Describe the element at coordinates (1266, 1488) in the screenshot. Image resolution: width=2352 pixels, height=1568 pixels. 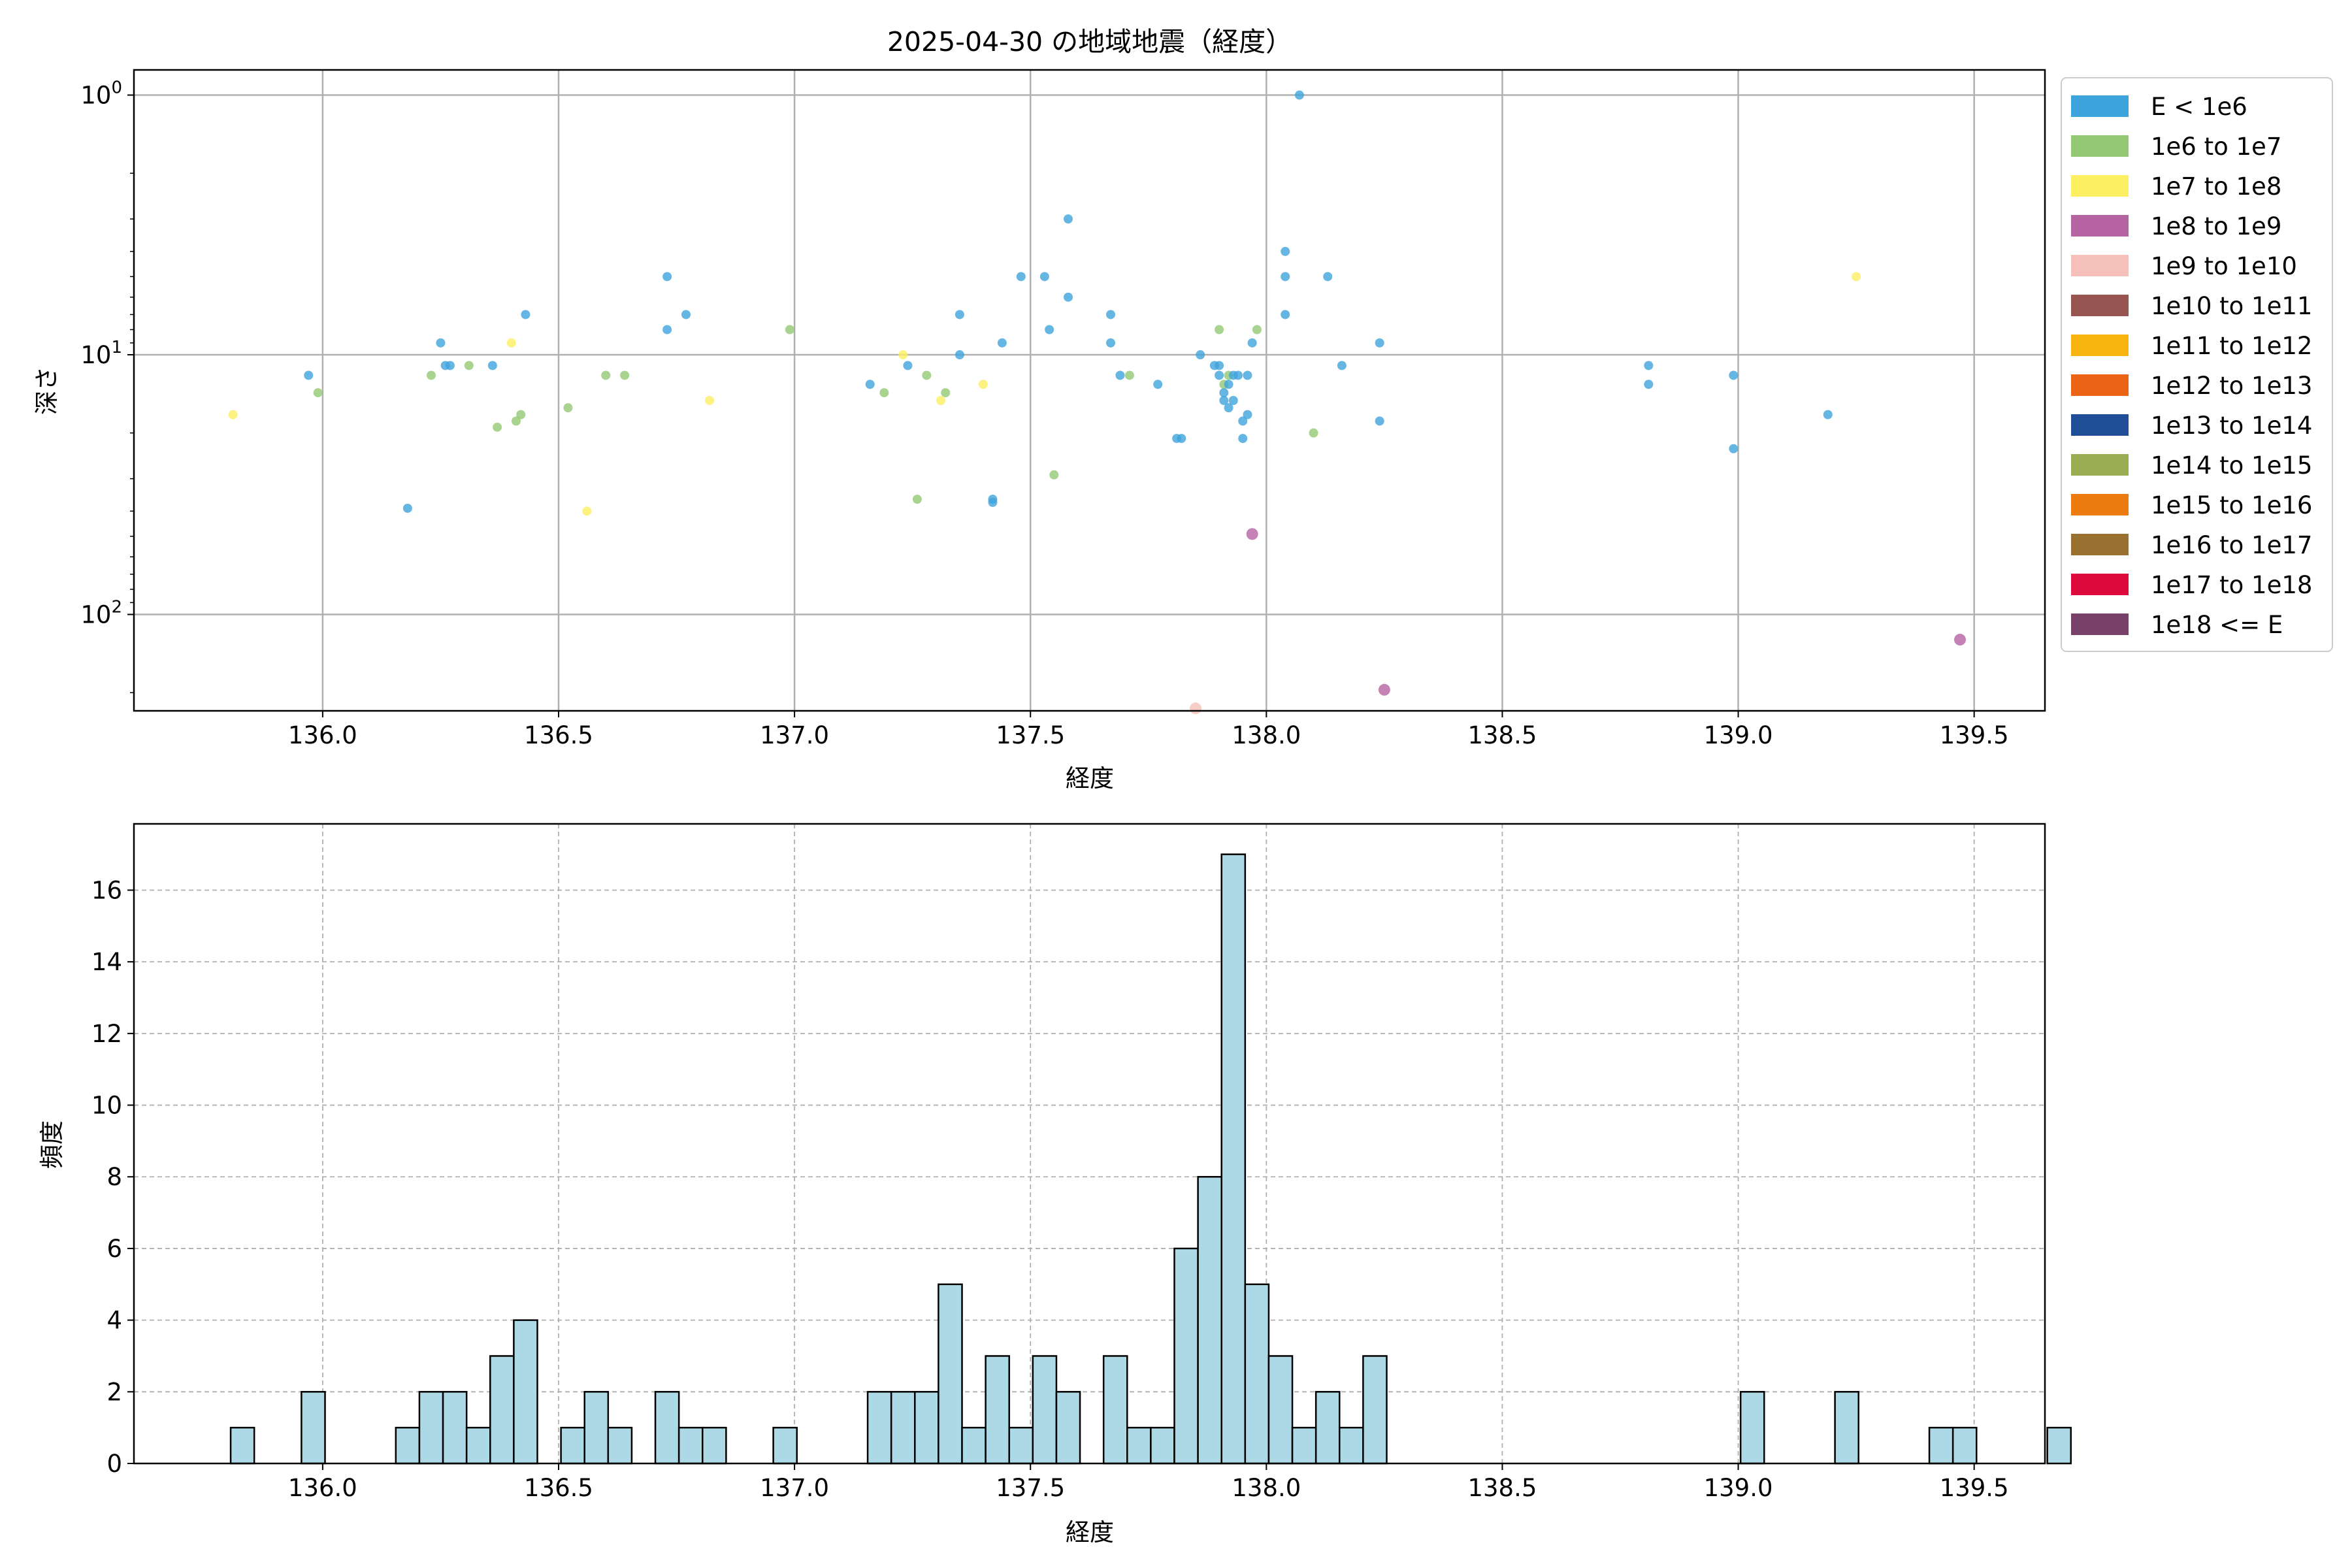
I see `histogram-x-tick-label: 138.0` at that location.